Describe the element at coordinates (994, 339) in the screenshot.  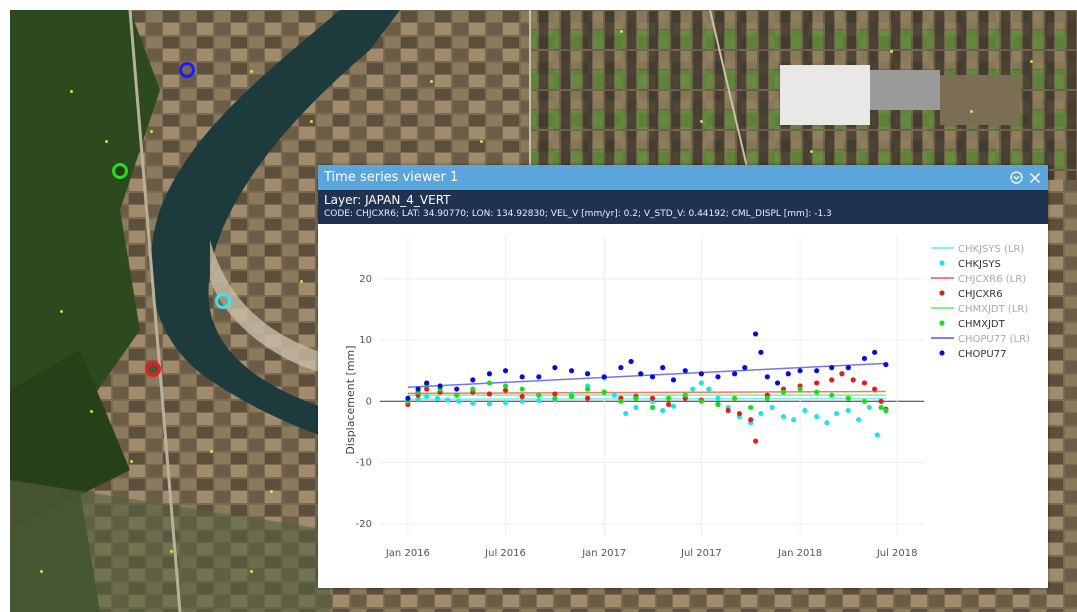
I see `legend-label: CHOPU77 (LR)` at that location.